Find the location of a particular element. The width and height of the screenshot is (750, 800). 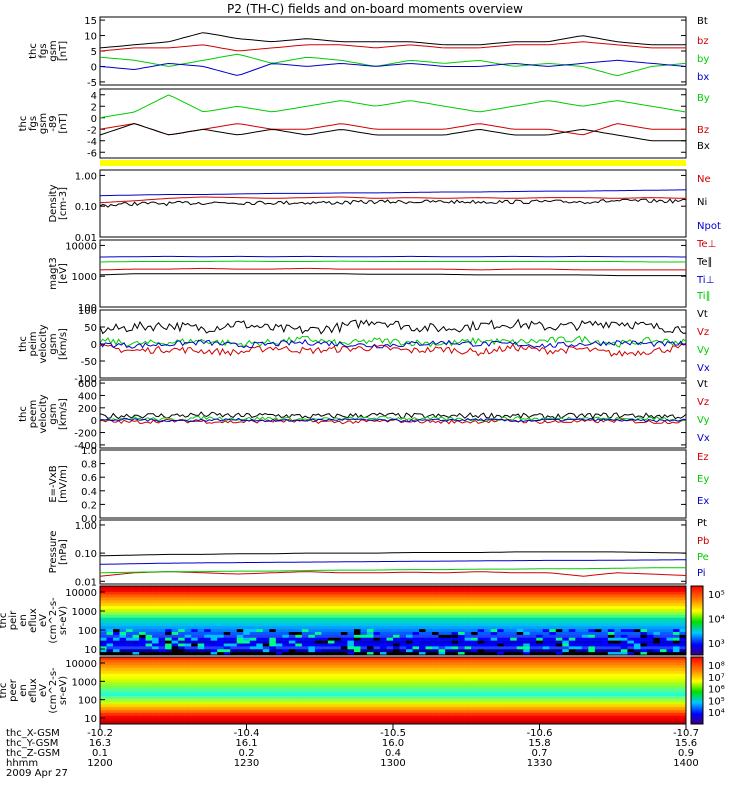

x-tick-y-gsm: 16.0 is located at coordinates (393, 743).